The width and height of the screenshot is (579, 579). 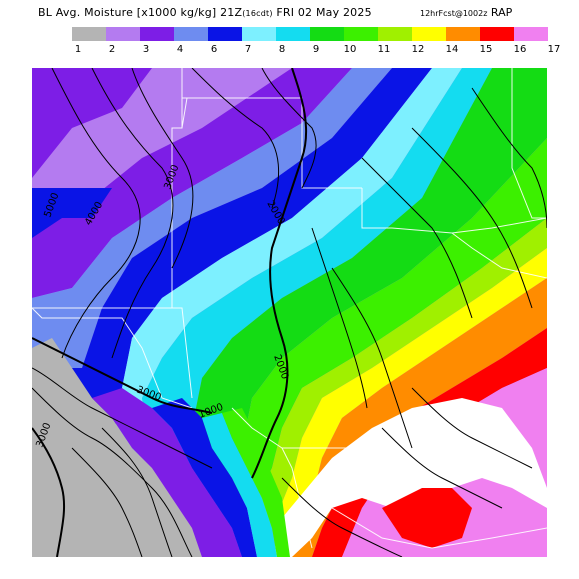 What do you see at coordinates (78, 49) in the screenshot?
I see `legend-tick-label: 1` at bounding box center [78, 49].